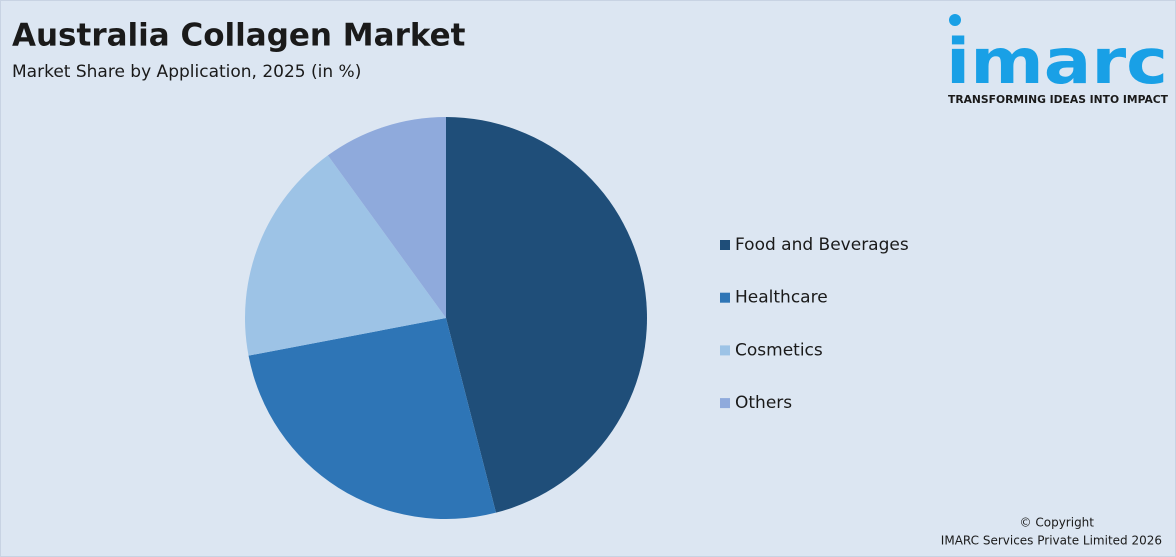  Describe the element at coordinates (822, 245) in the screenshot. I see `legend-label: Food and Beverages` at that location.